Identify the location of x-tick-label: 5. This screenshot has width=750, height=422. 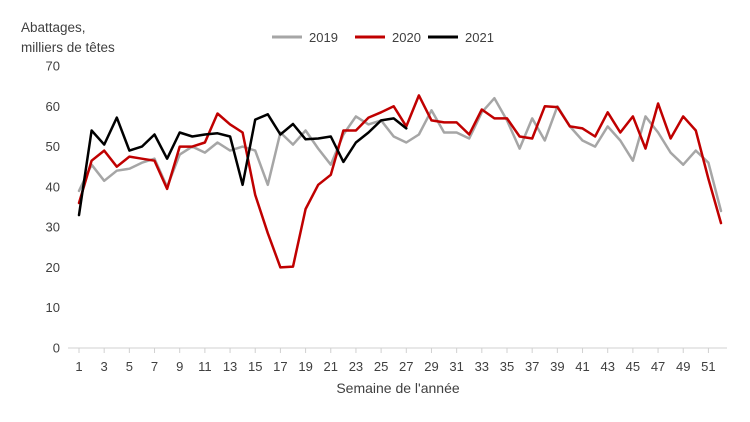
(129, 366).